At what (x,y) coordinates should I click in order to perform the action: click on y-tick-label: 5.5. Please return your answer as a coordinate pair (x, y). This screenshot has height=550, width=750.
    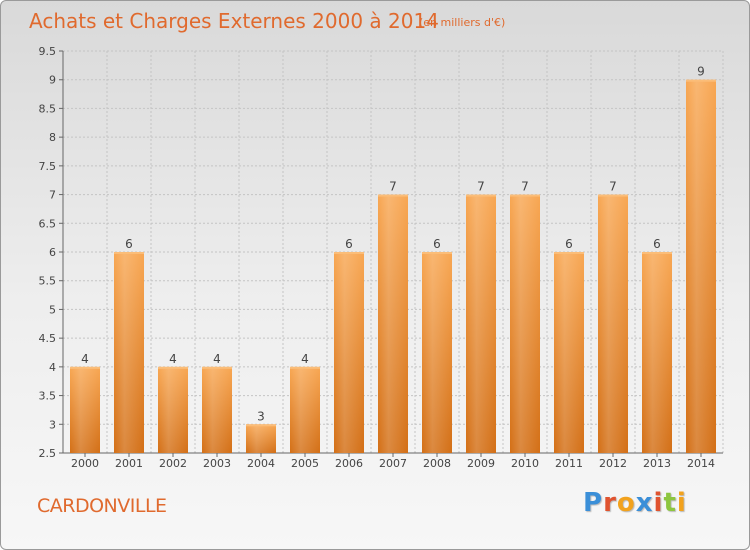
    Looking at the image, I should click on (48, 281).